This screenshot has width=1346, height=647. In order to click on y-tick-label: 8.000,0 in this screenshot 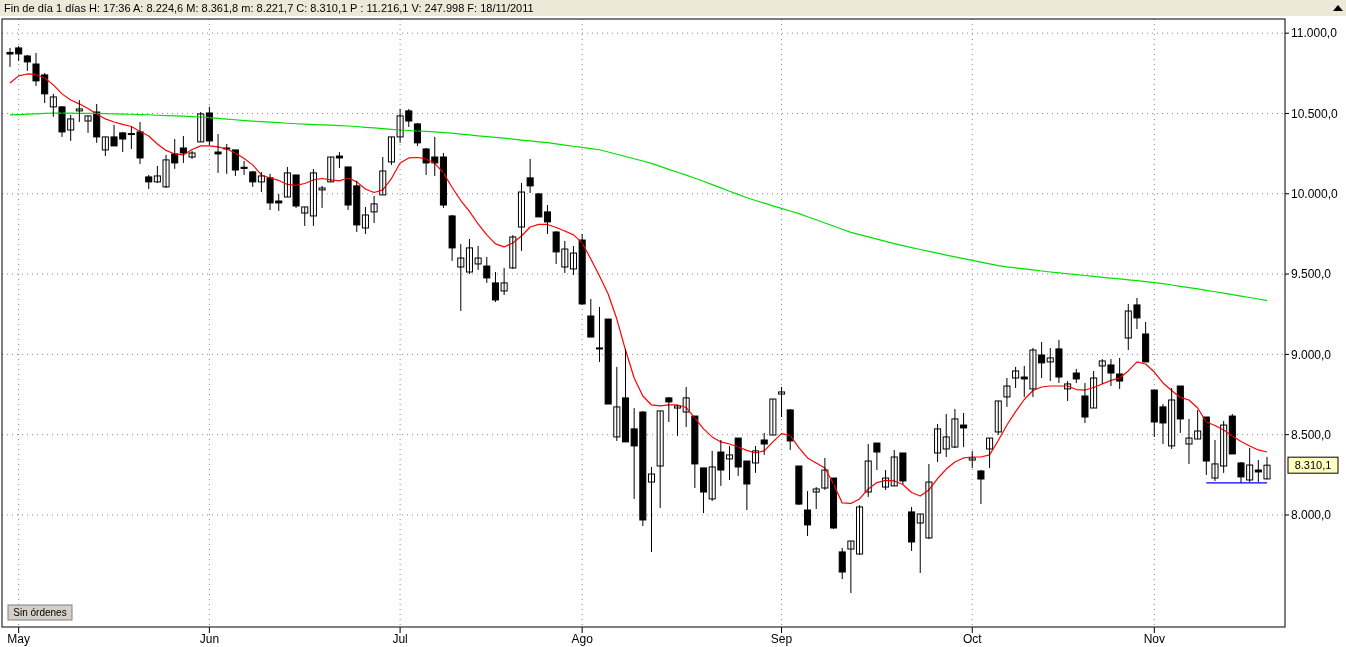, I will do `click(1311, 515)`.